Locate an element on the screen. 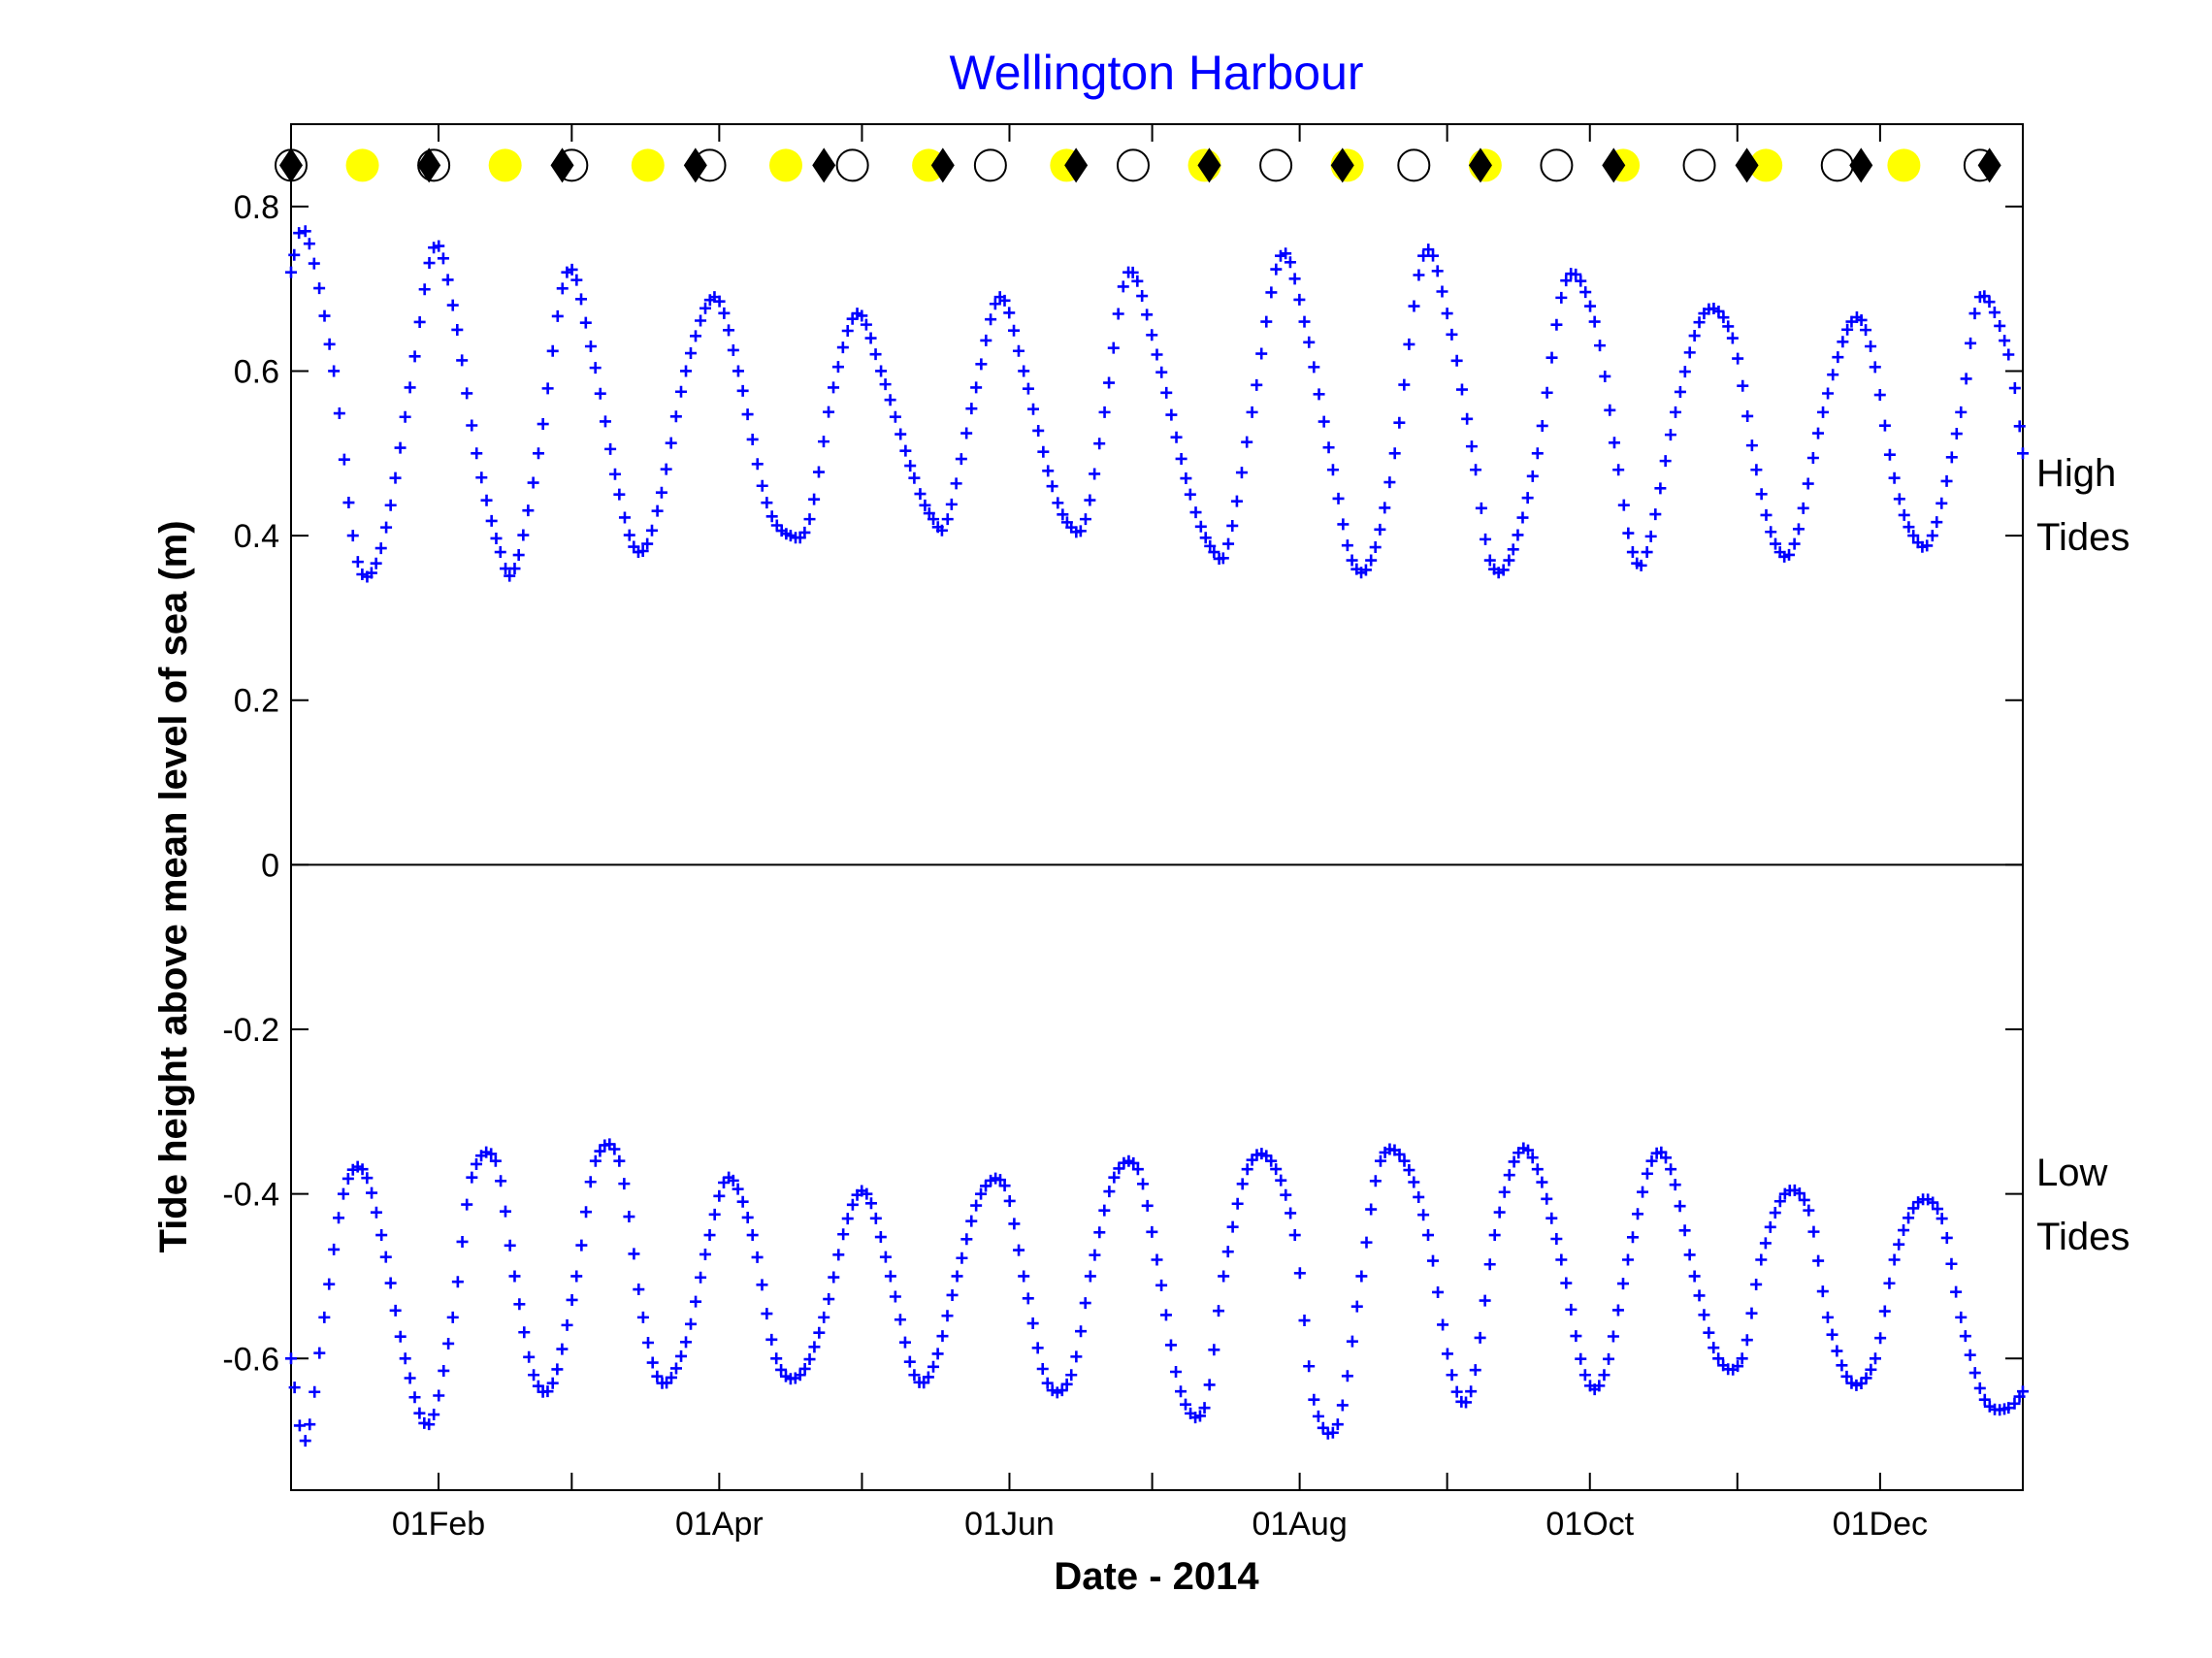 The width and height of the screenshot is (2212, 1658). y-tick-label: 0.4 is located at coordinates (256, 536).